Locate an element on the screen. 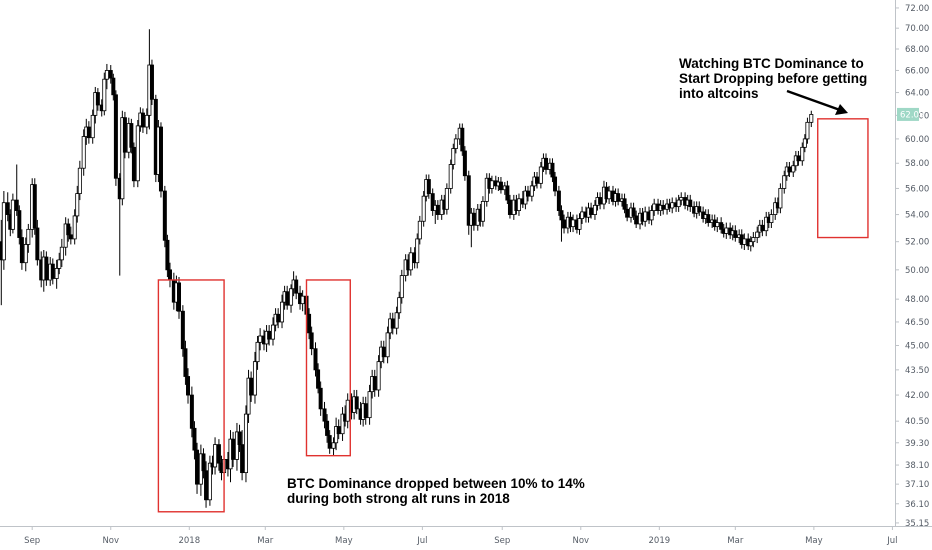  x-tick-label: Nov is located at coordinates (580, 541).